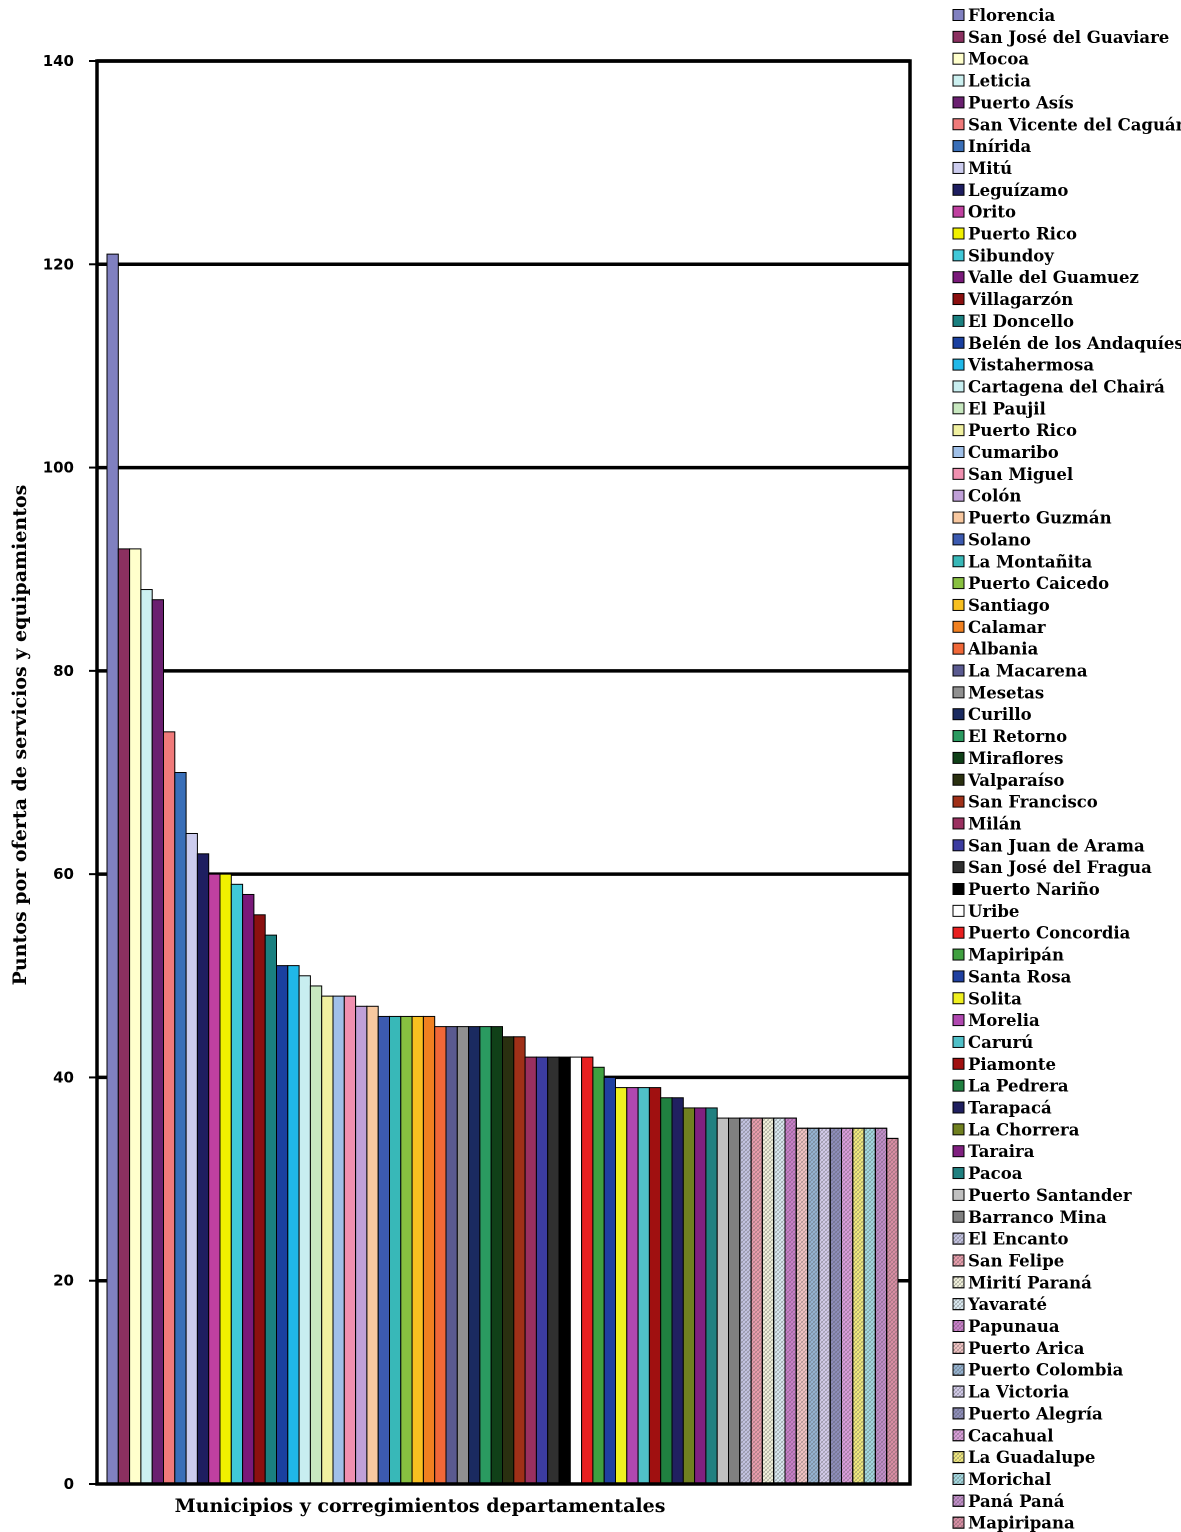 The width and height of the screenshot is (1181, 1532). I want to click on legend-label: La Victoria, so click(1018, 1392).